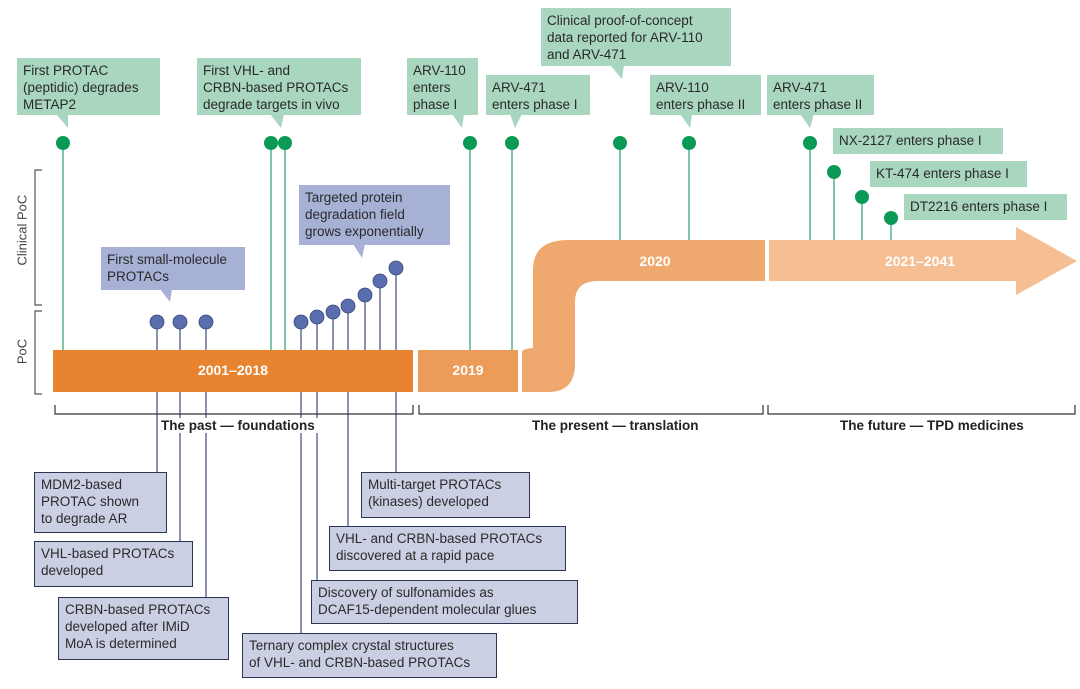 The image size is (1080, 689). I want to click on bar-label-2019: 2019, so click(468, 370).